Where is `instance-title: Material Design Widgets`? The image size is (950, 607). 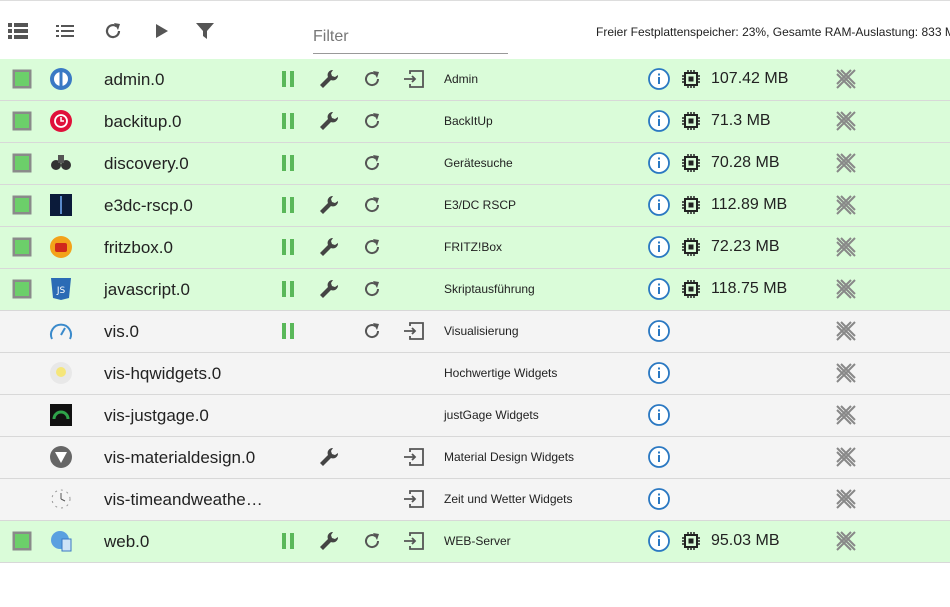 instance-title: Material Design Widgets is located at coordinates (509, 457).